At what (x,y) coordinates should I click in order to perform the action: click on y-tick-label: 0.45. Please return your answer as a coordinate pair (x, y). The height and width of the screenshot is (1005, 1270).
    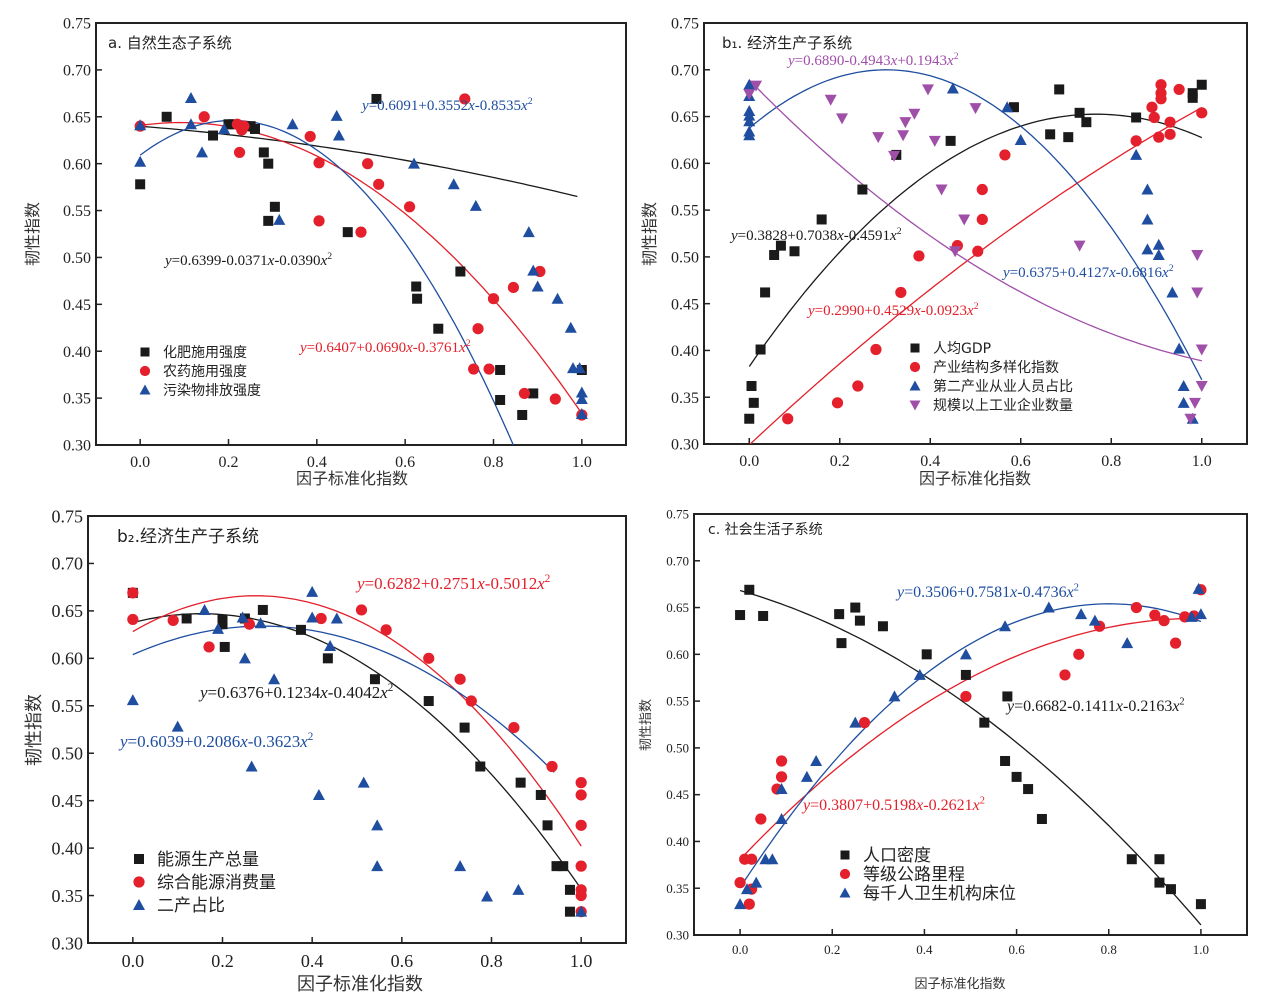
    Looking at the image, I should click on (685, 304).